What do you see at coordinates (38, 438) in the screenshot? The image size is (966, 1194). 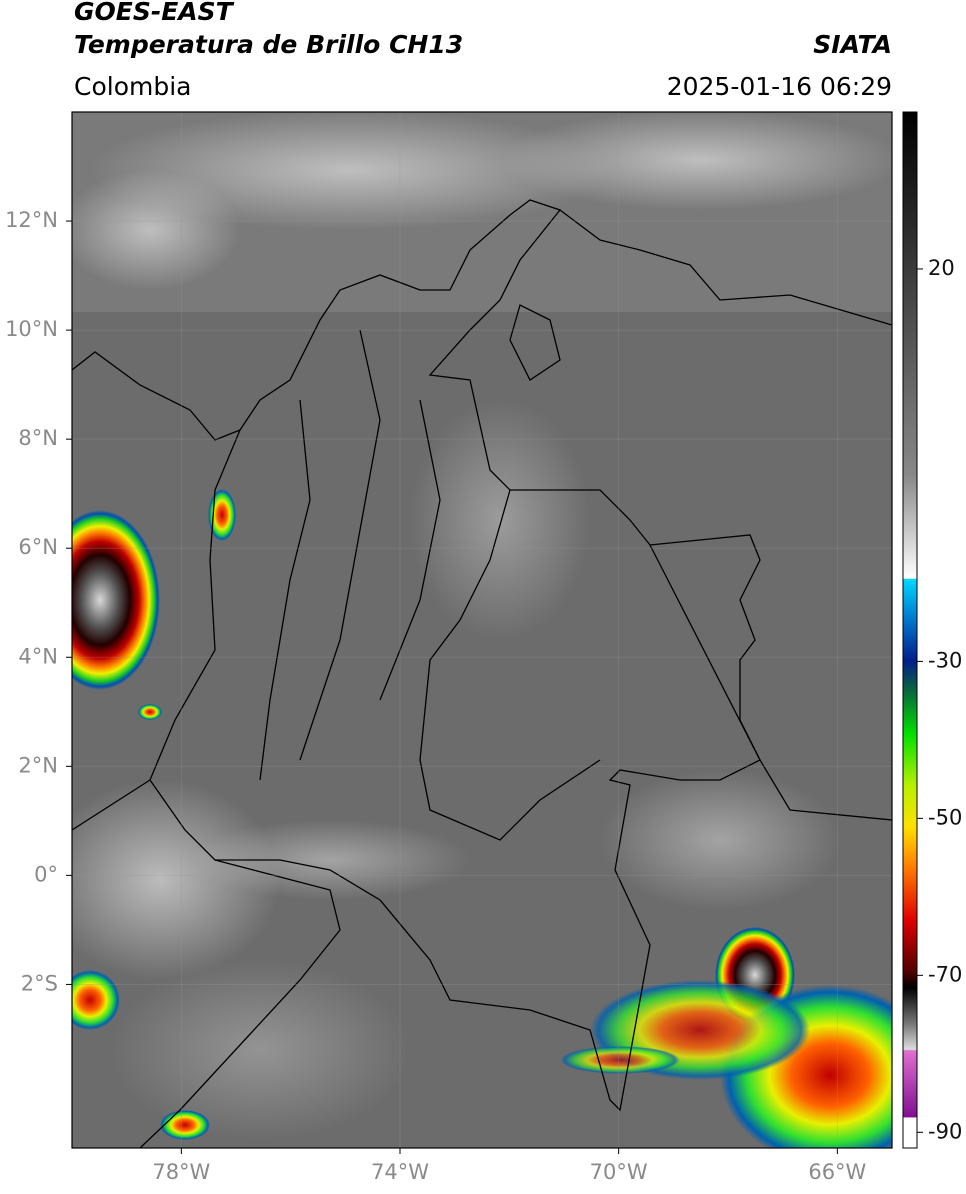 I see `y-tick-label: 8°N` at bounding box center [38, 438].